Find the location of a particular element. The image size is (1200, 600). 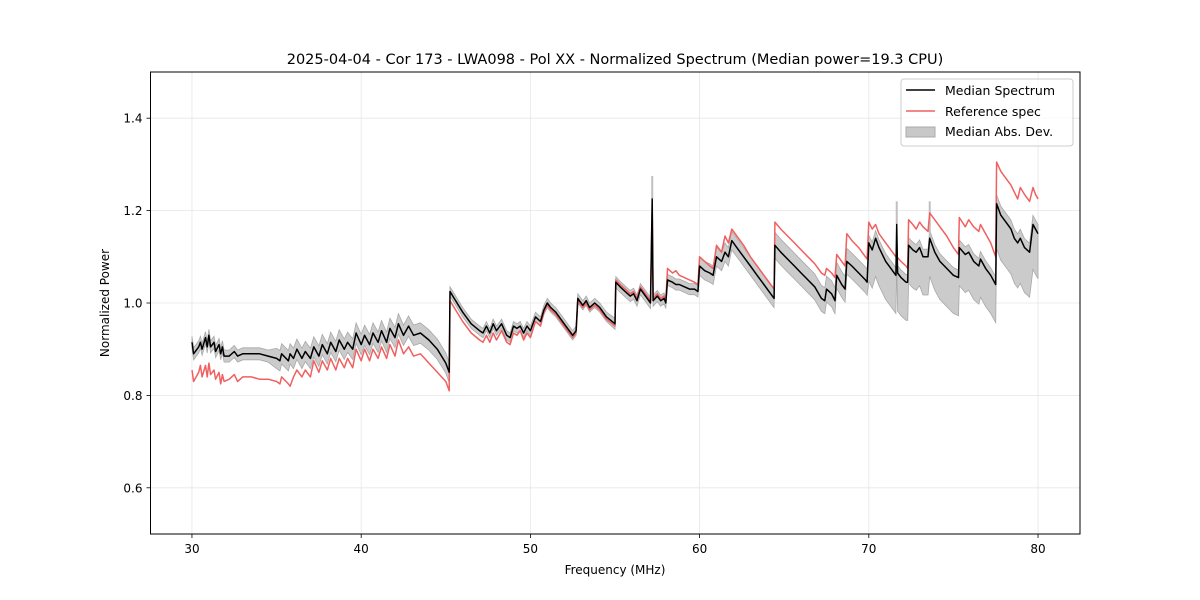

y-tick-label: 1.2 is located at coordinates (132, 211).